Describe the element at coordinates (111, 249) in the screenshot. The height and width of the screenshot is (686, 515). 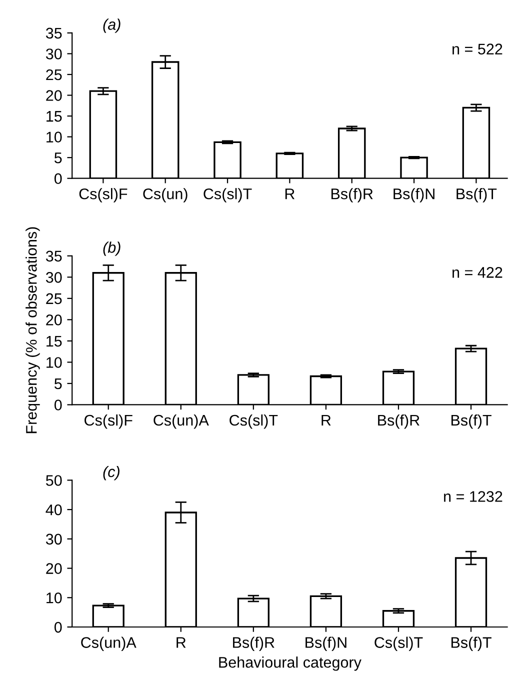
I see `chart-title: (b)` at that location.